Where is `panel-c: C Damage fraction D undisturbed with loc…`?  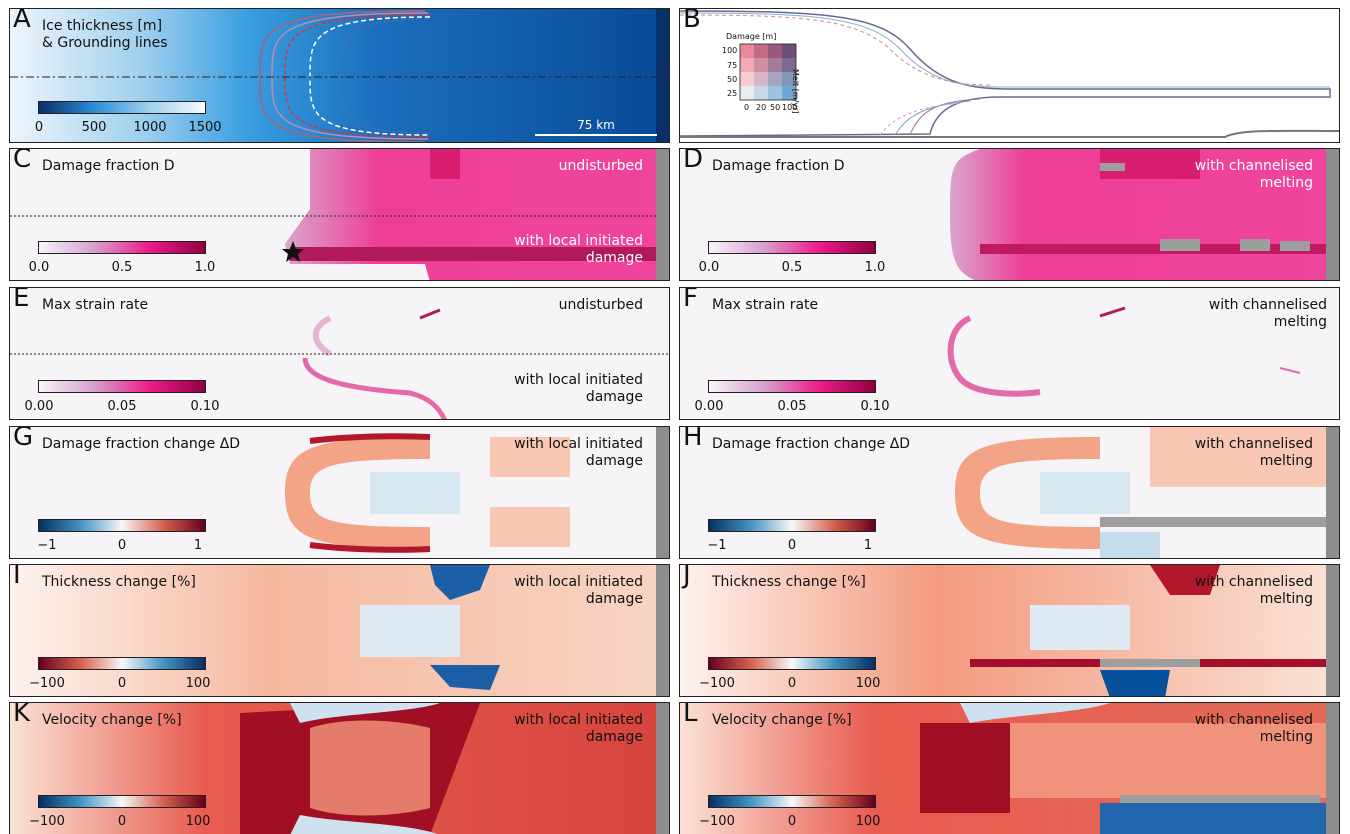
panel-c: C Damage fraction D undisturbed with loc… is located at coordinates (339, 214).